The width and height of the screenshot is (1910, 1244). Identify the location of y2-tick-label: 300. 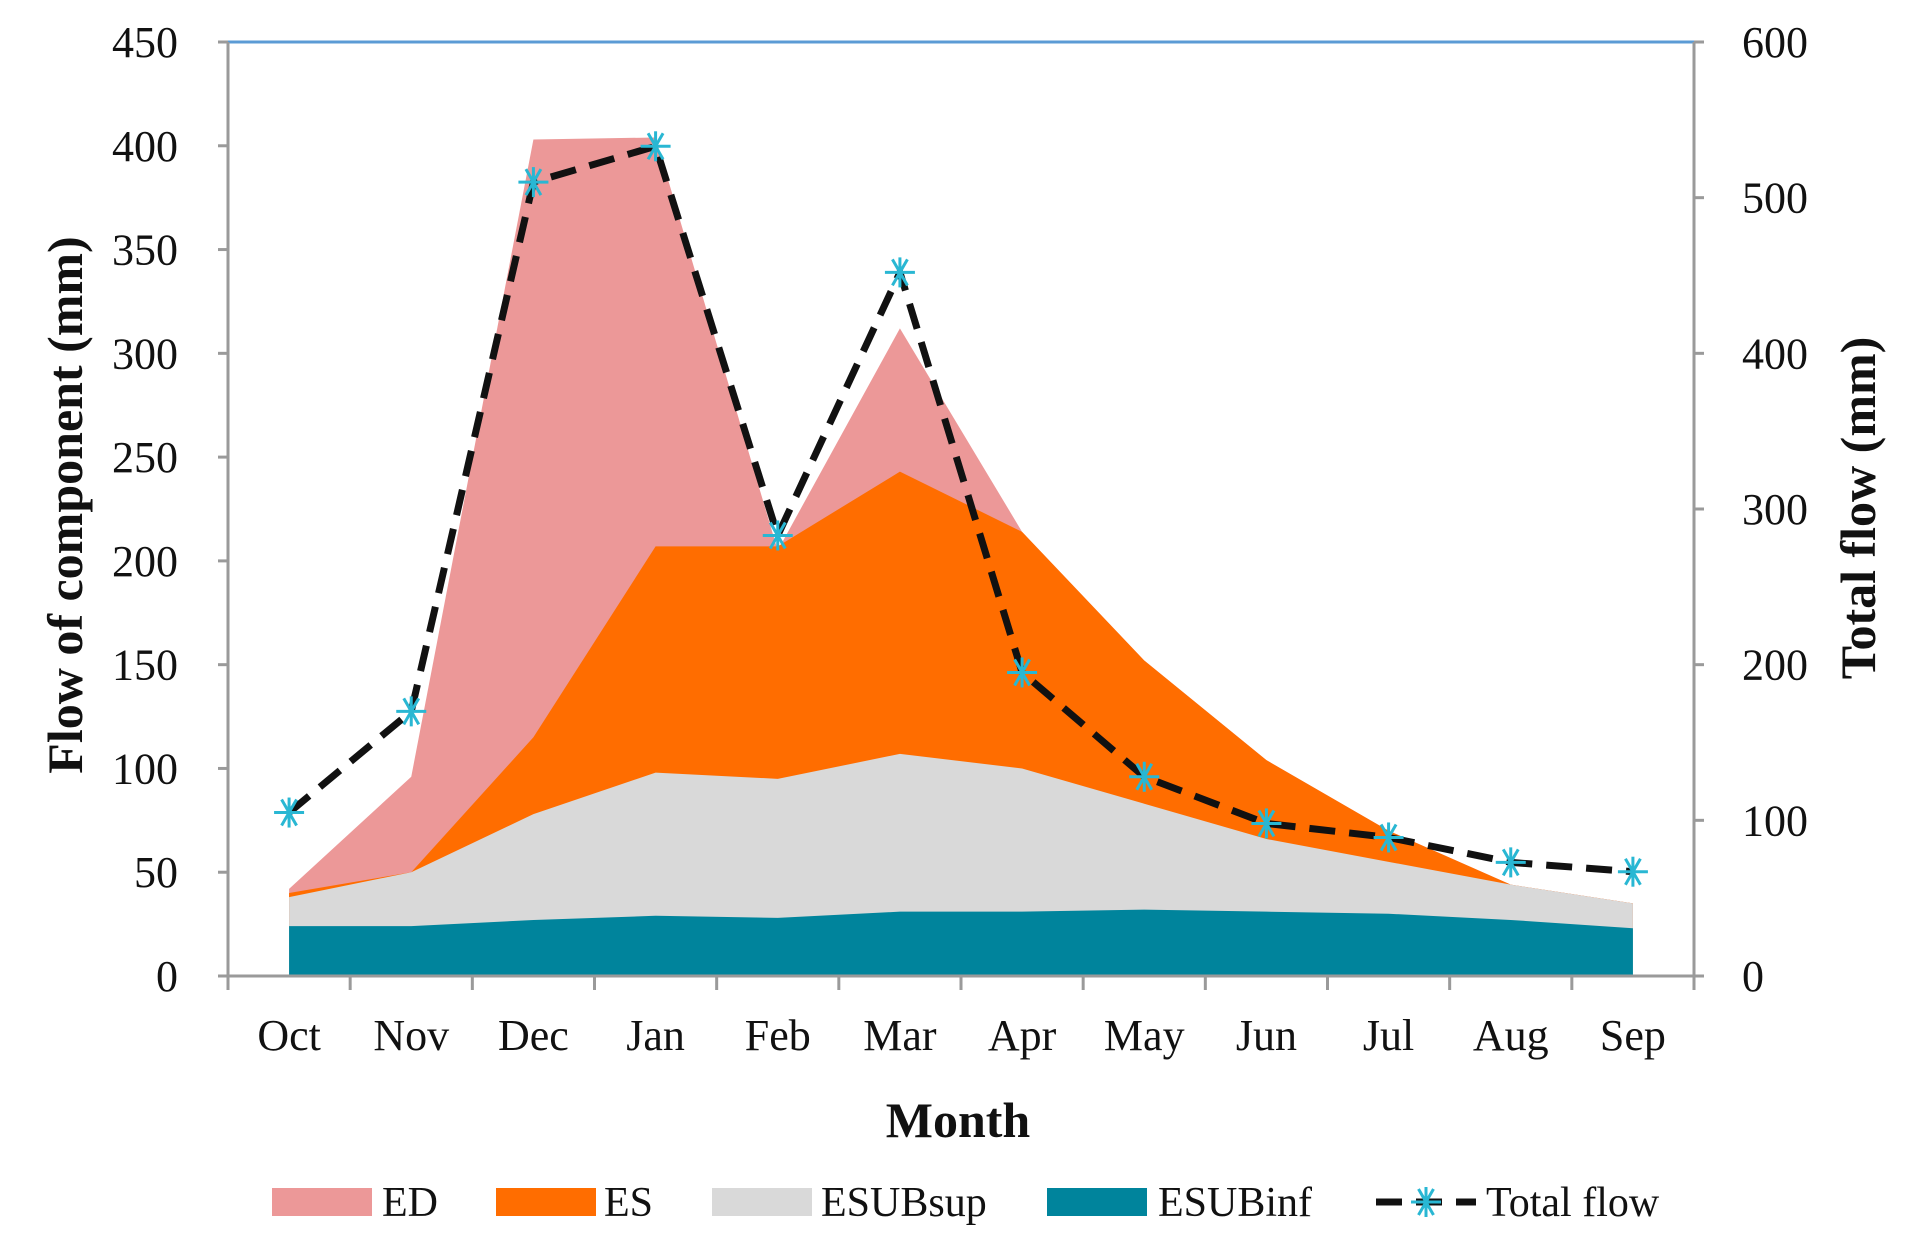
(1775, 509).